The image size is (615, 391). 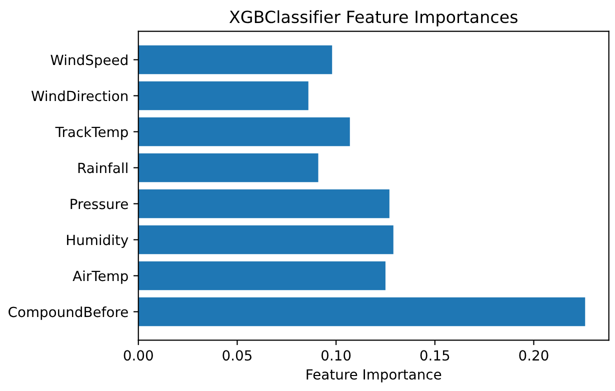 What do you see at coordinates (373, 18) in the screenshot?
I see `chart-title: XGBClassifier Feature Importances` at bounding box center [373, 18].